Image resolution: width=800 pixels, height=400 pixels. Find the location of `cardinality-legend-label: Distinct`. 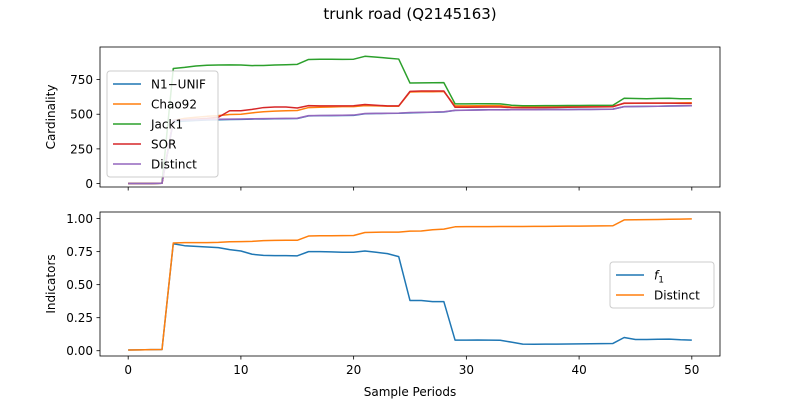

cardinality-legend-label: Distinct is located at coordinates (174, 165).